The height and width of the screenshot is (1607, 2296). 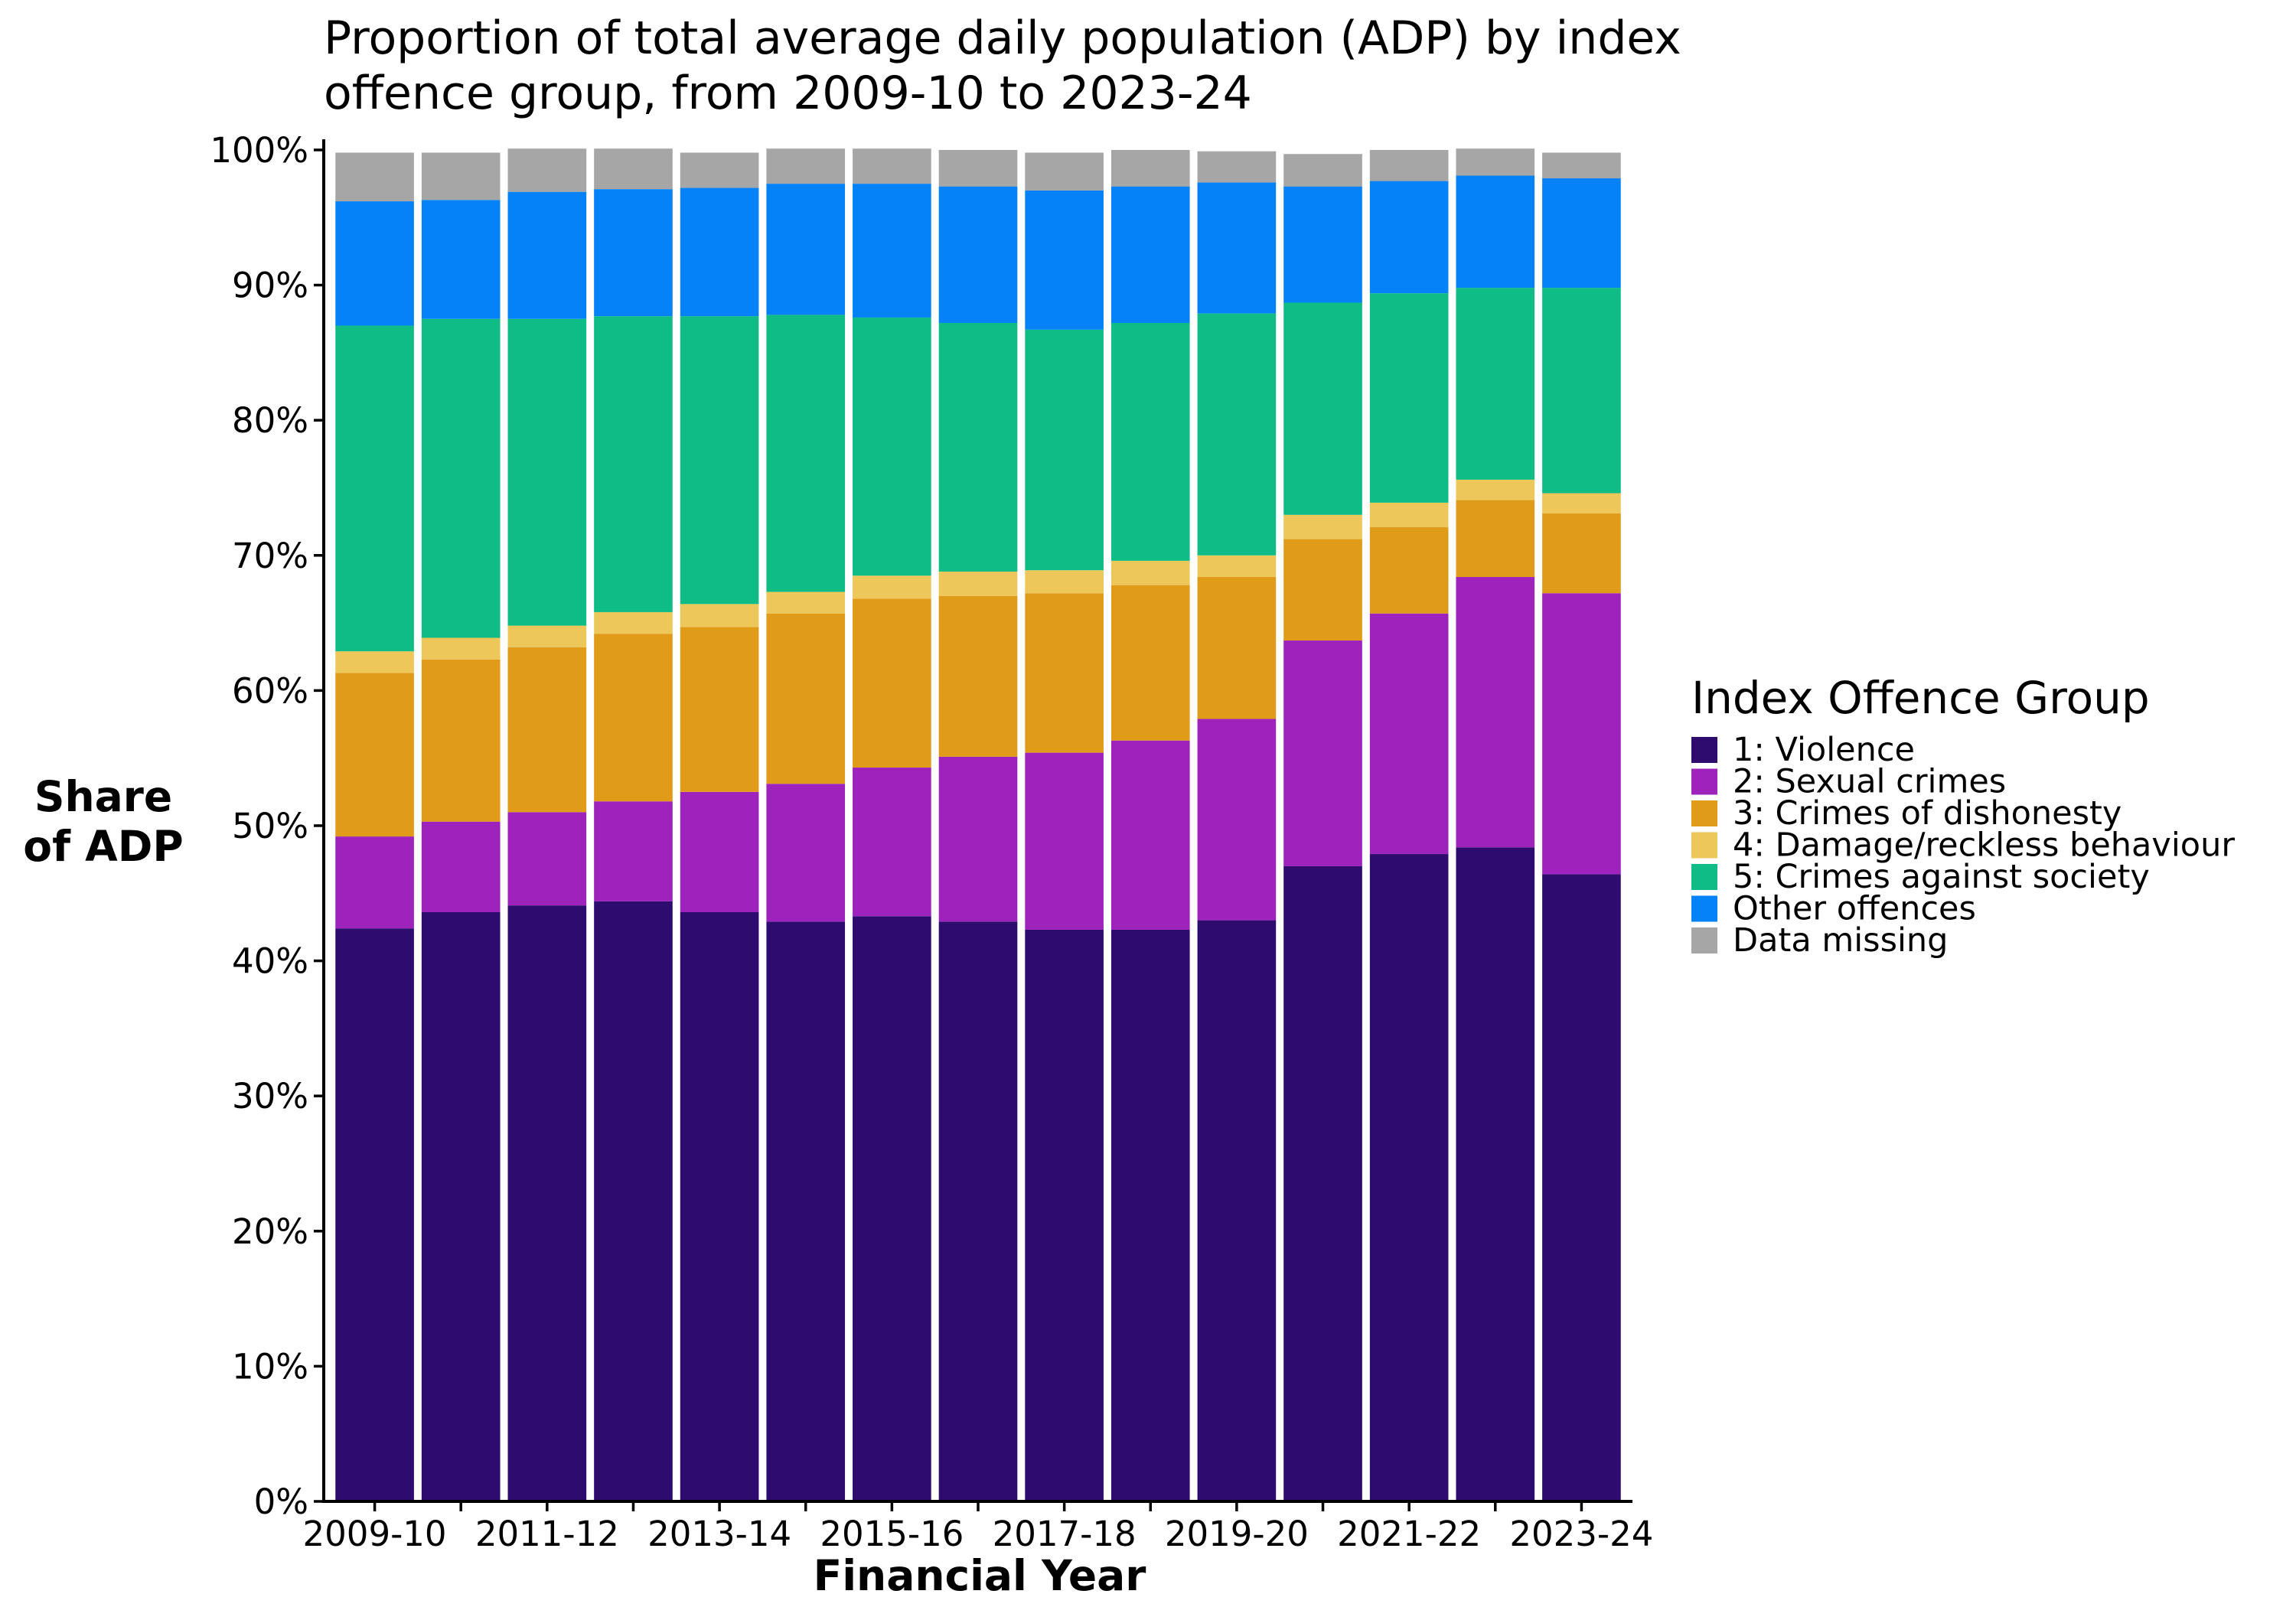 What do you see at coordinates (281, 1502) in the screenshot?
I see `y-tick-label: 0%` at bounding box center [281, 1502].